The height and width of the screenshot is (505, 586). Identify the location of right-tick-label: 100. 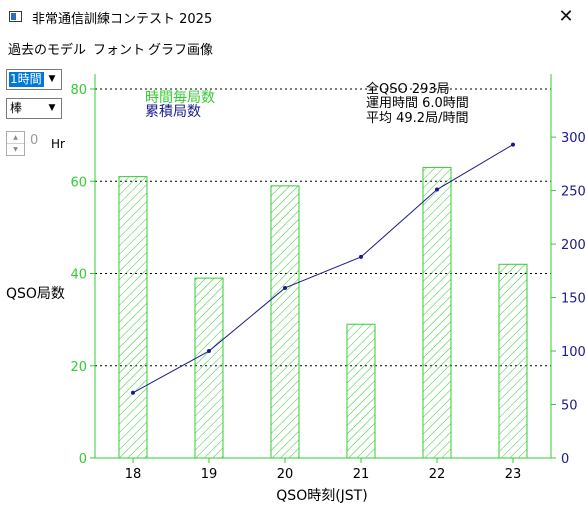
(573, 352).